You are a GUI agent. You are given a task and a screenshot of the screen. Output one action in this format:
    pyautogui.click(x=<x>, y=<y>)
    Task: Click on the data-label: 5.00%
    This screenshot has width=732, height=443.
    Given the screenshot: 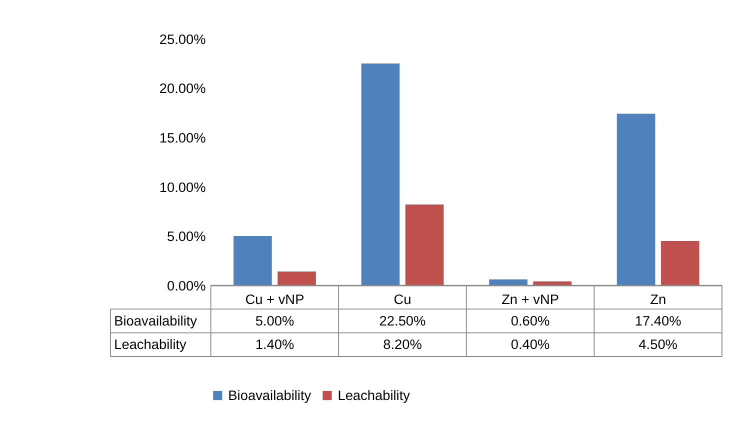 What is the action you would take?
    pyautogui.click(x=274, y=320)
    